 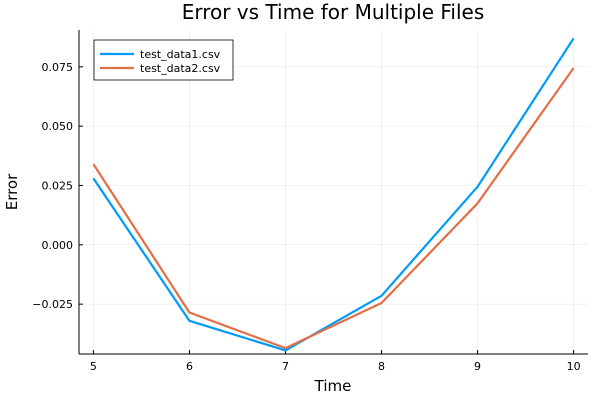 What do you see at coordinates (574, 366) in the screenshot?
I see `x-tick-label: 10` at bounding box center [574, 366].